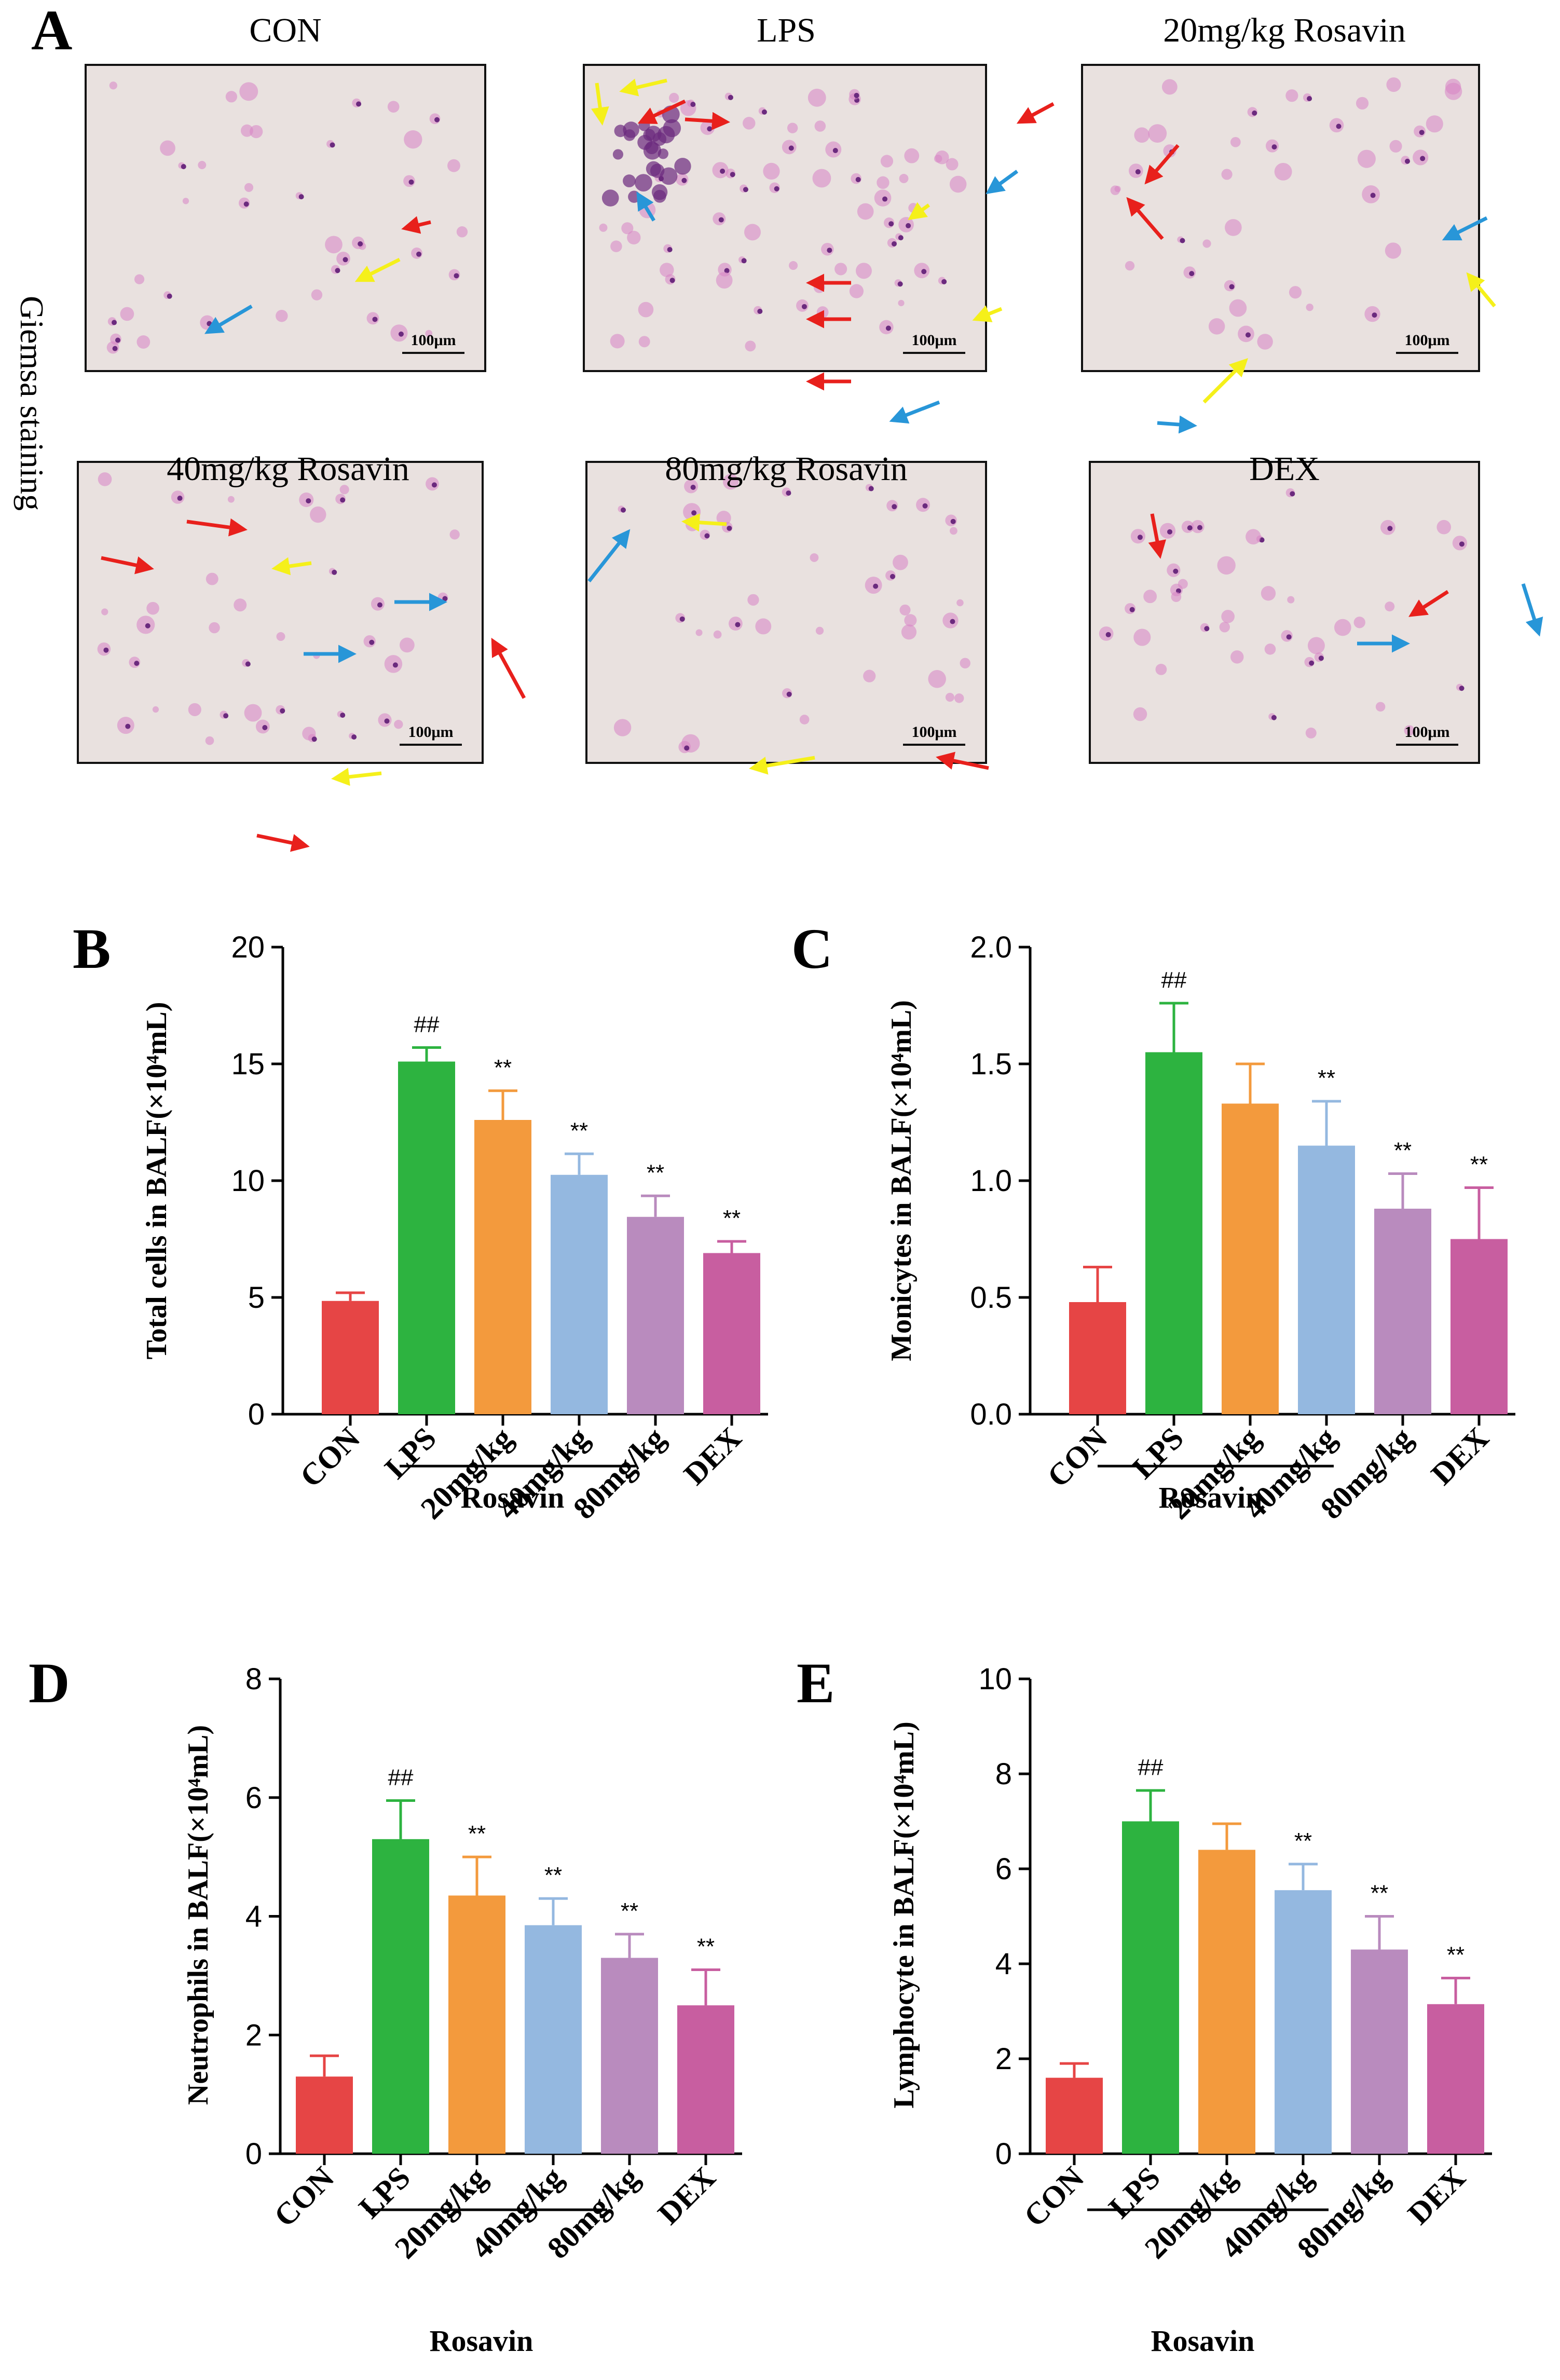 The height and width of the screenshot is (2380, 1560). I want to click on cell-cluster, so click(682, 166).